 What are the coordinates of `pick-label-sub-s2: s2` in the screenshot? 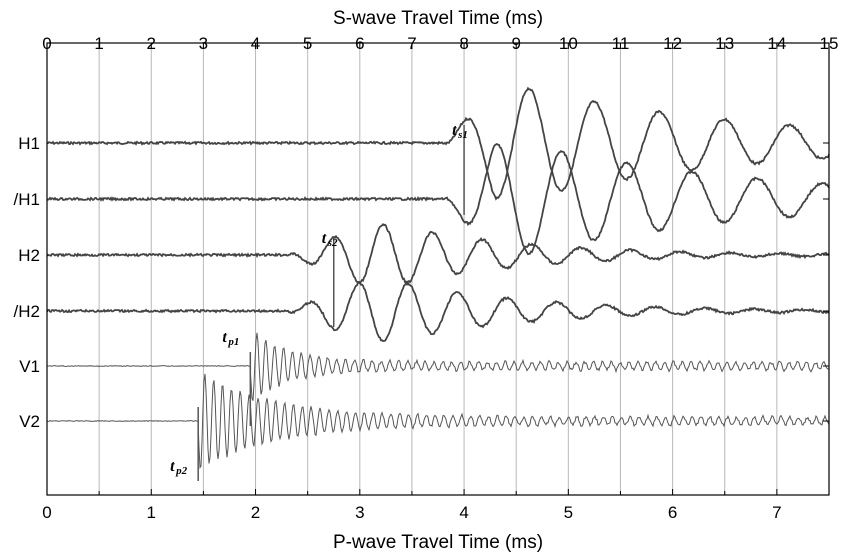 It's located at (332, 243).